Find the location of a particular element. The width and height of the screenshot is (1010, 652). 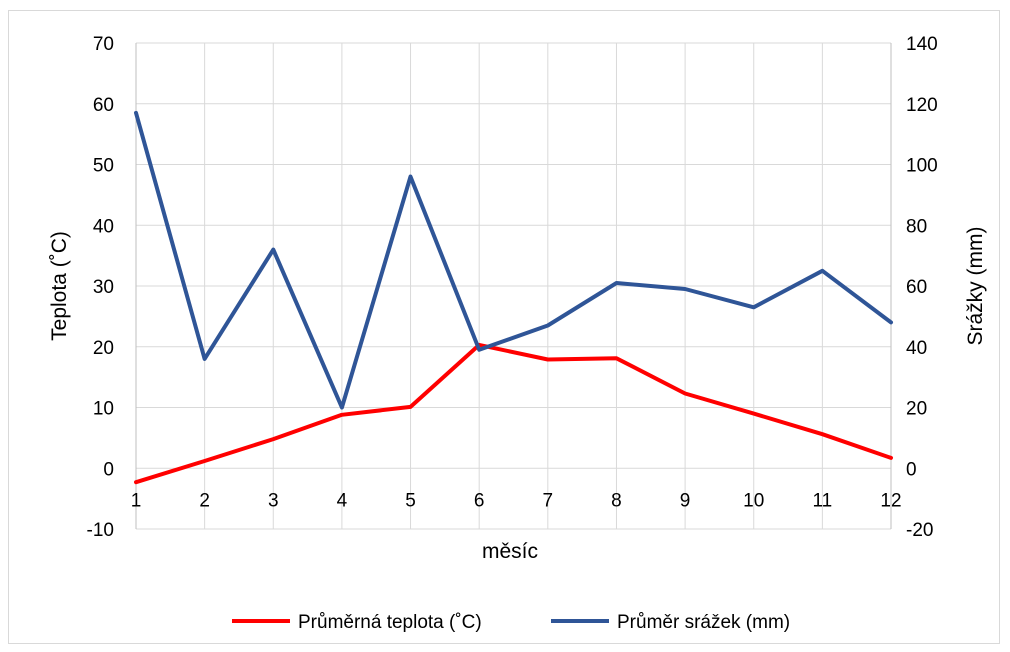

y-right-tick-label: 120 is located at coordinates (922, 105).